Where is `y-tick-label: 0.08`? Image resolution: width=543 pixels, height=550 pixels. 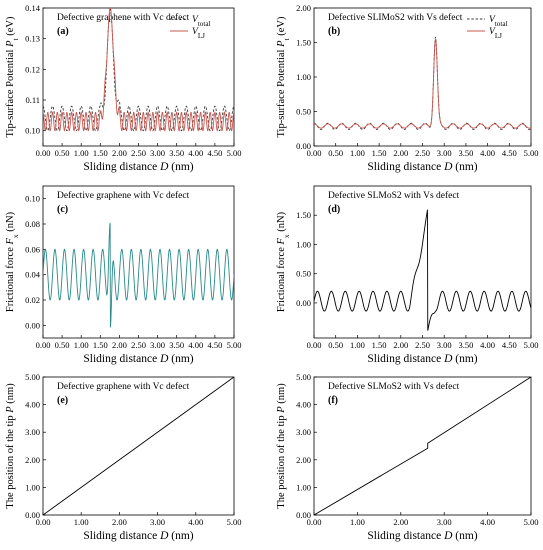 y-tick-label: 0.08 is located at coordinates (32, 224).